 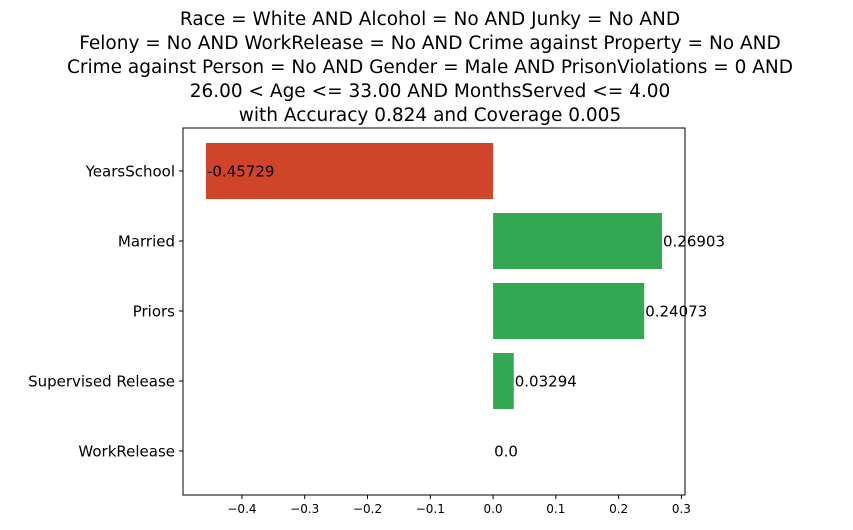 I want to click on bar-priors, so click(x=569, y=311).